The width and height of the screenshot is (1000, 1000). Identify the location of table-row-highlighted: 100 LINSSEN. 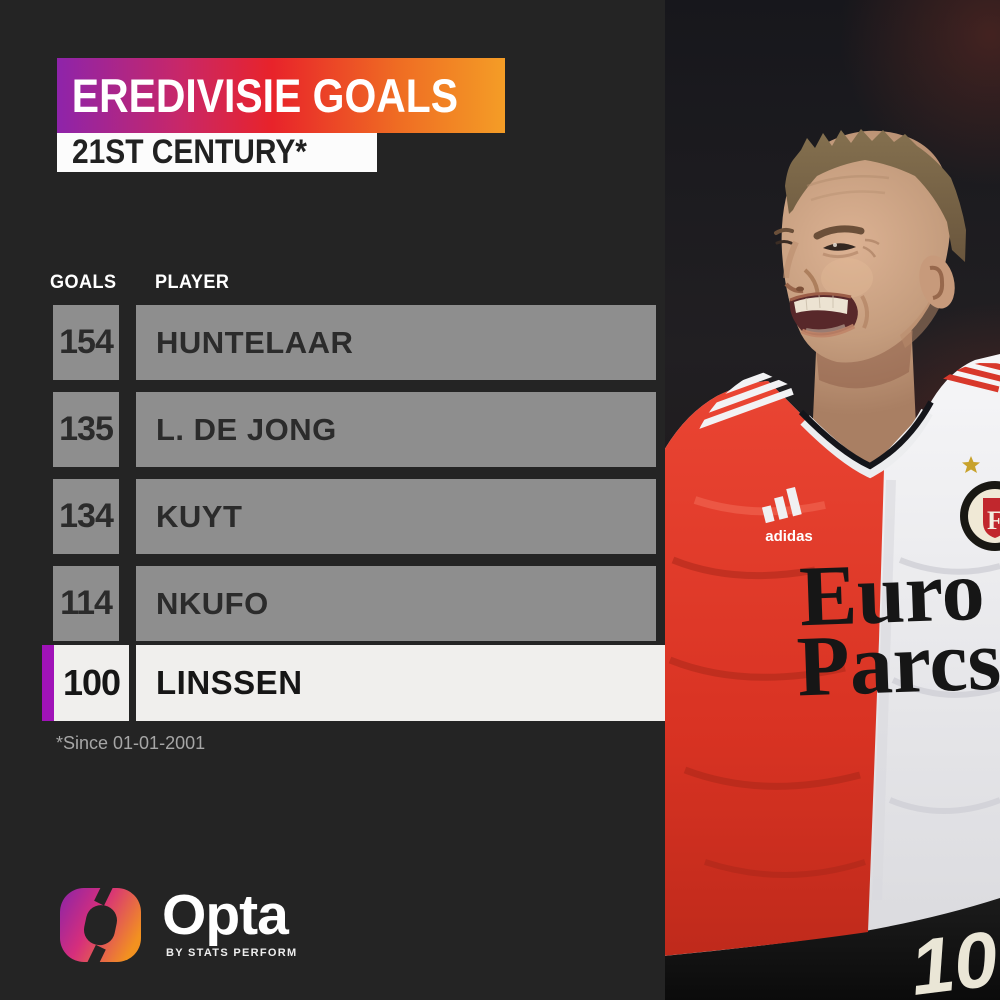
(354, 683).